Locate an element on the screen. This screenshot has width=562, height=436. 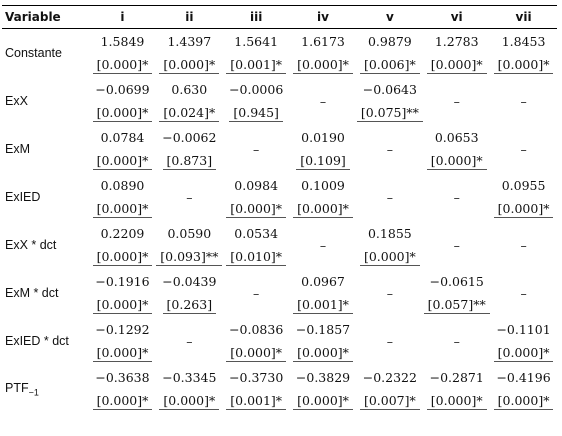
coefficient-value: 1.6173 is located at coordinates (323, 41).